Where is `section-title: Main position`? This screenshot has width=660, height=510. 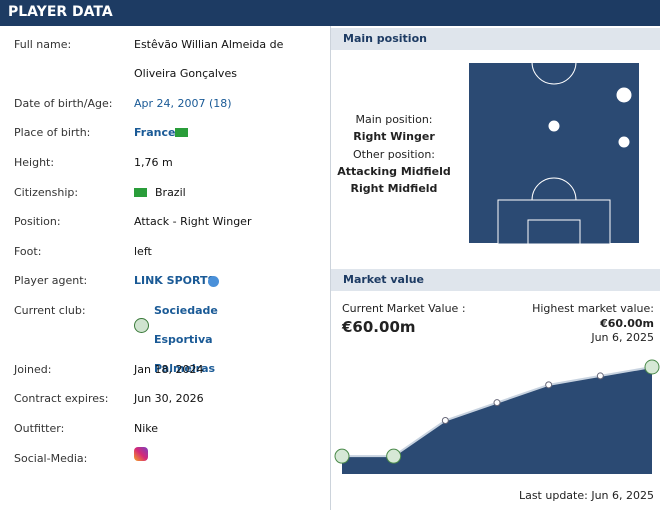
section-title: Main position is located at coordinates (495, 39).